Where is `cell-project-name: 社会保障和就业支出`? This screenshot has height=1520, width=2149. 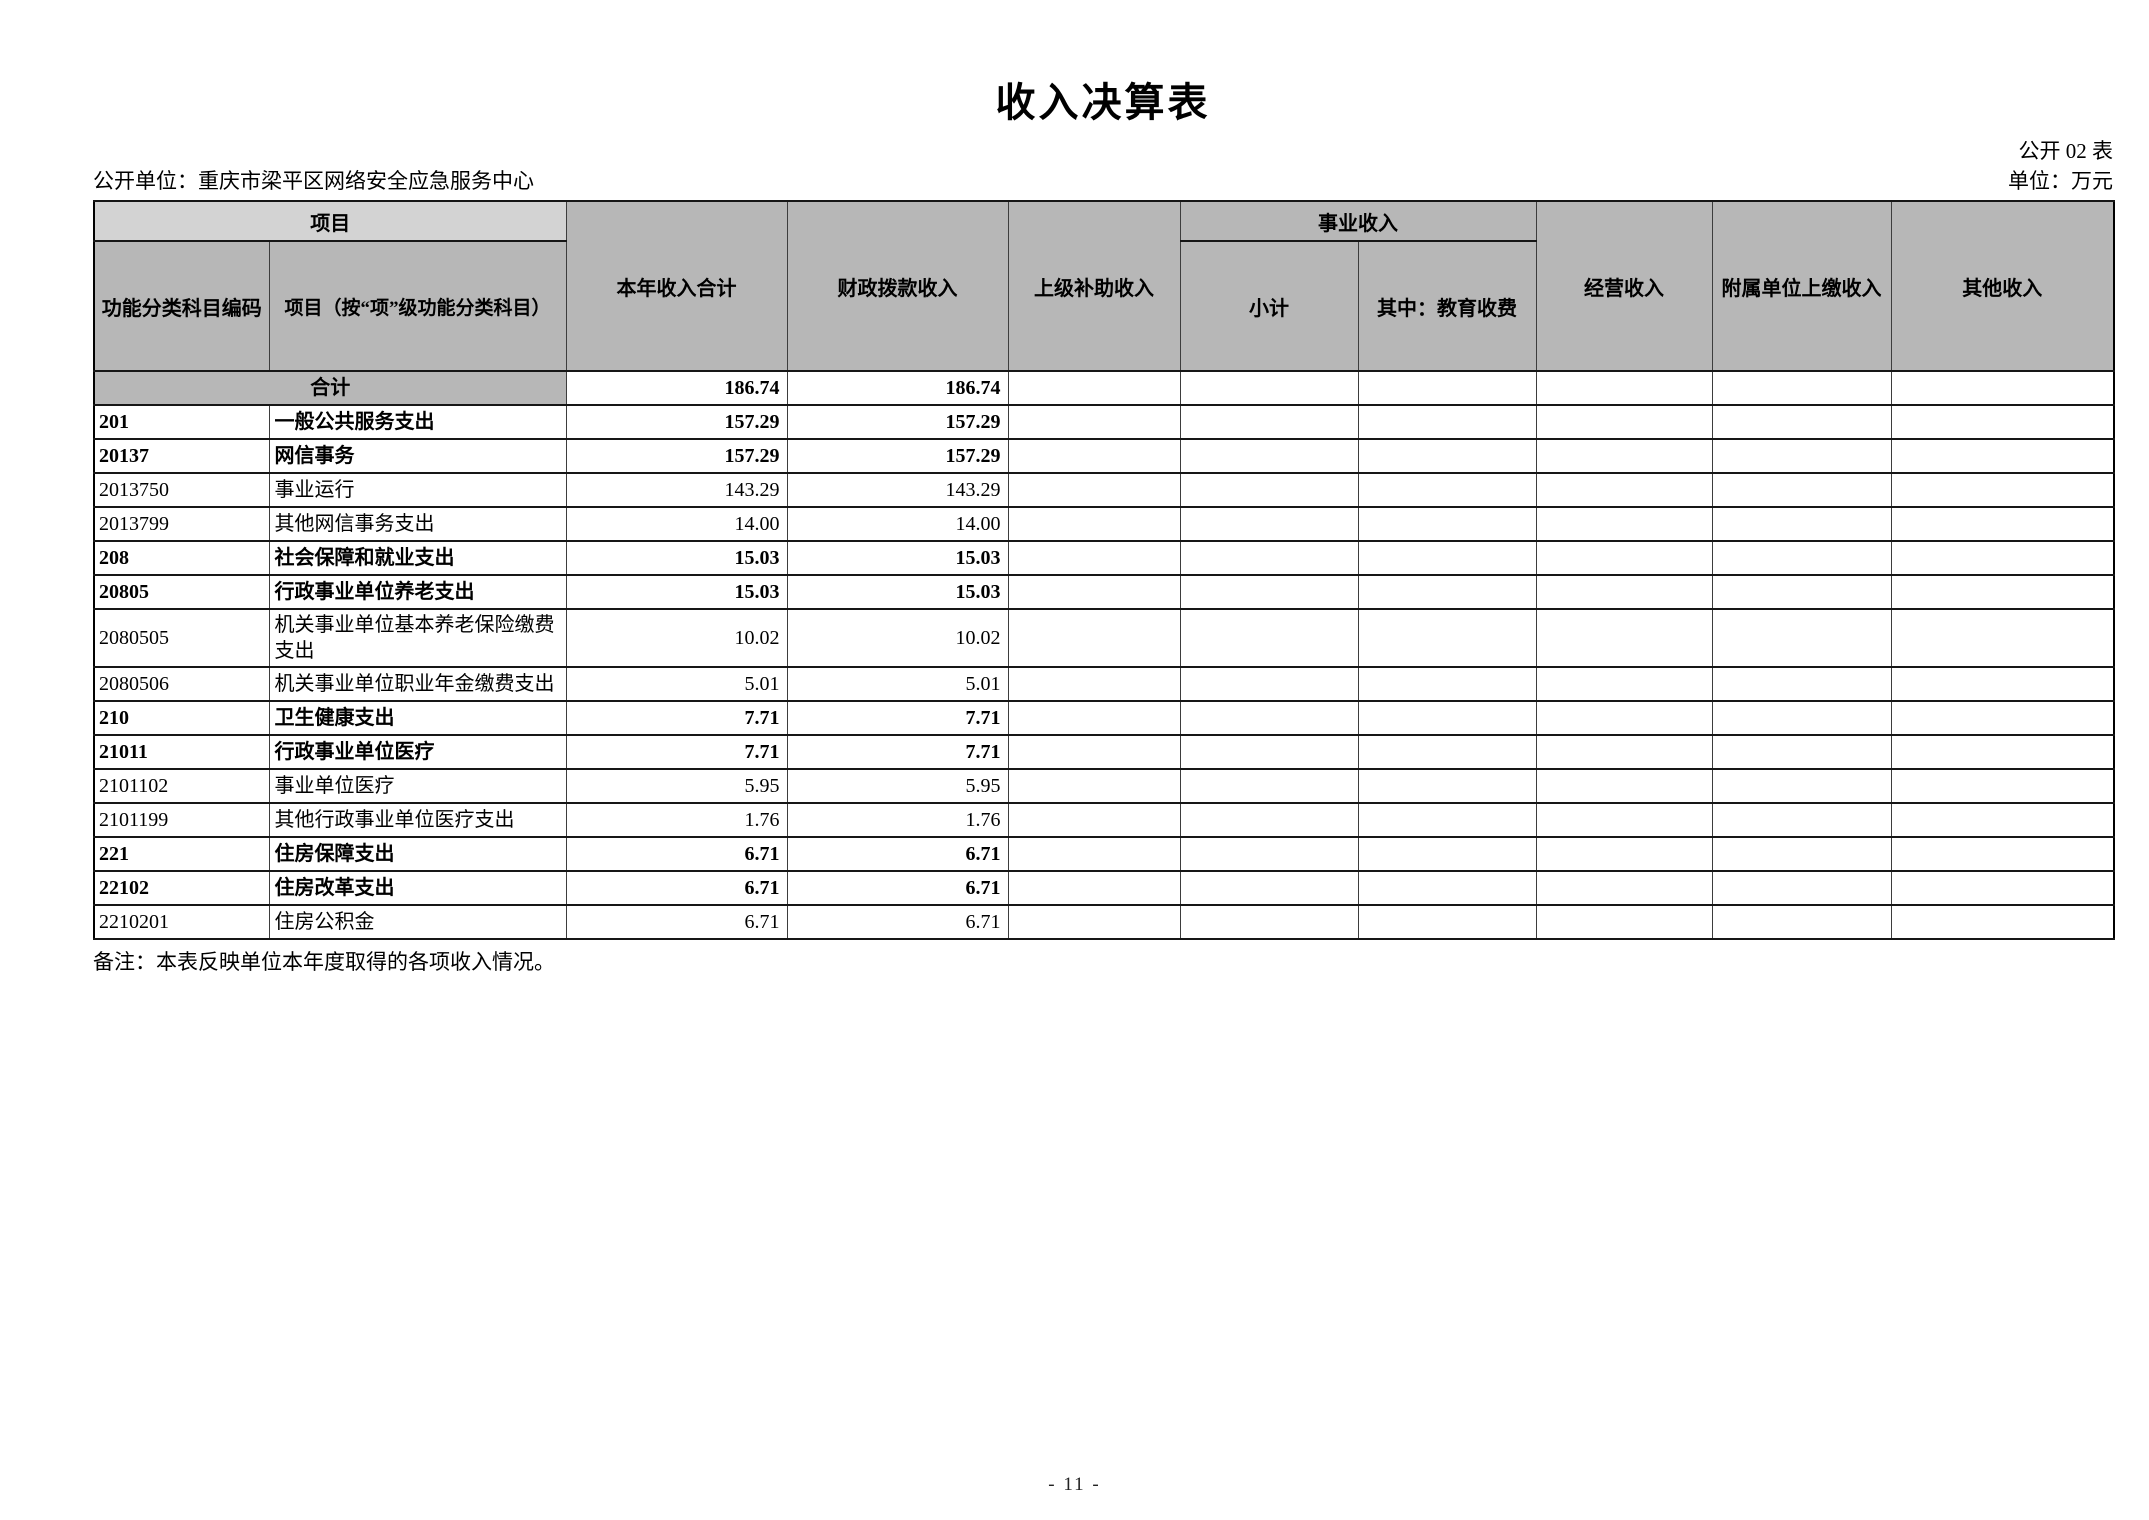 cell-project-name: 社会保障和就业支出 is located at coordinates (417, 558).